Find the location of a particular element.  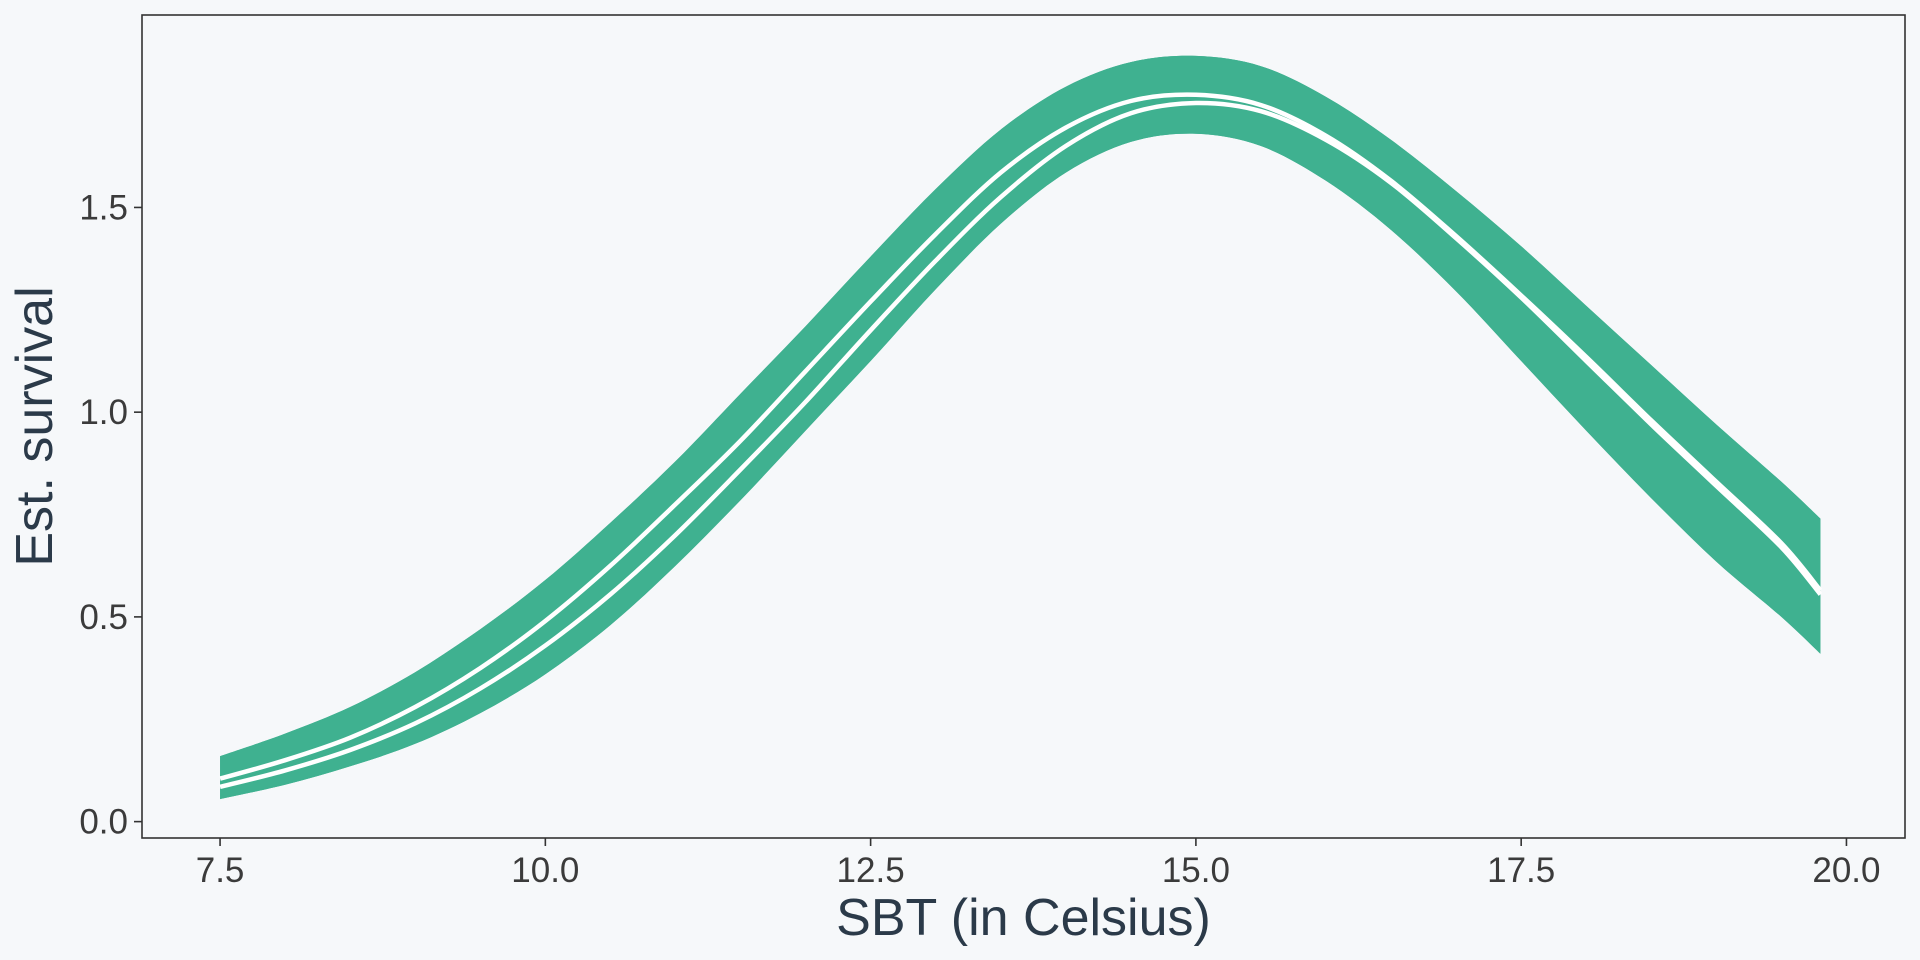

x-tick-label: 15.0 is located at coordinates (1196, 870).